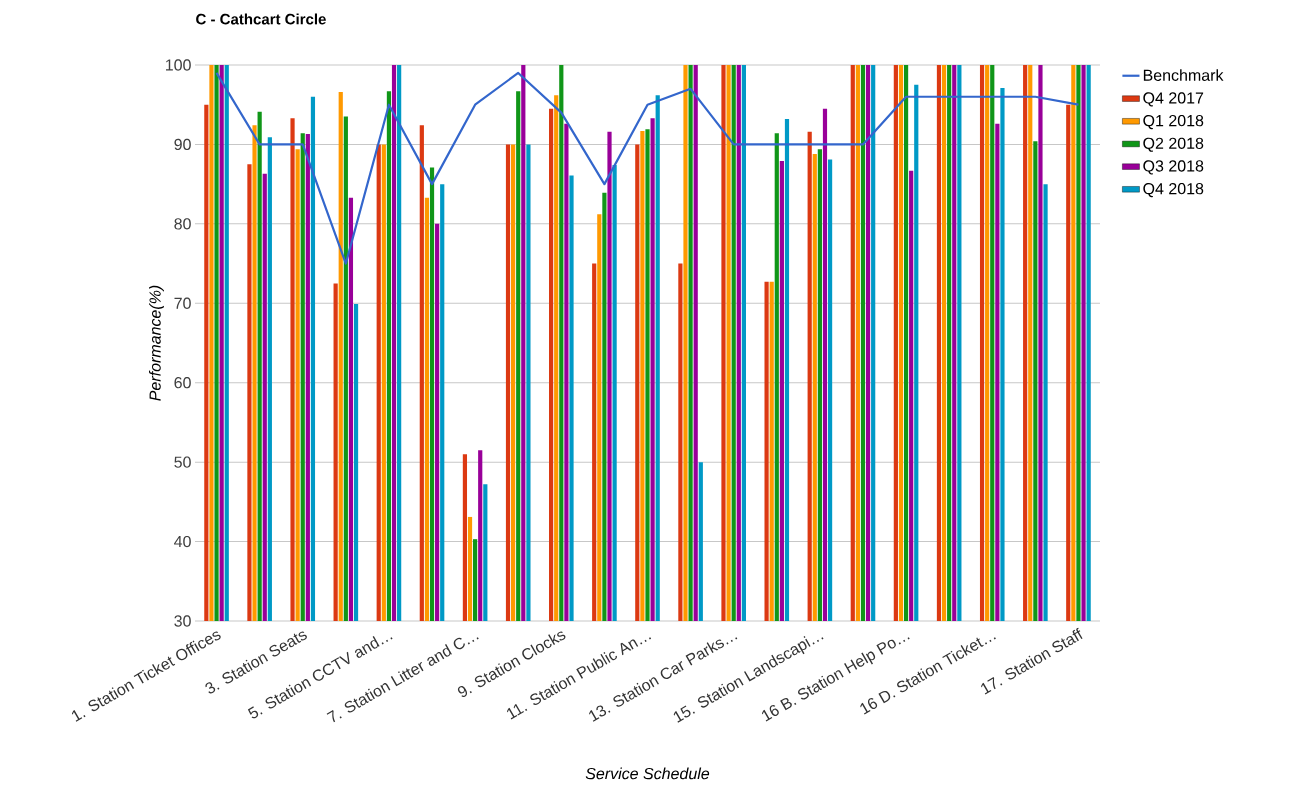 Image resolution: width=1302 pixels, height=794 pixels. What do you see at coordinates (182, 383) in the screenshot?
I see `y-tick-label: 60` at bounding box center [182, 383].